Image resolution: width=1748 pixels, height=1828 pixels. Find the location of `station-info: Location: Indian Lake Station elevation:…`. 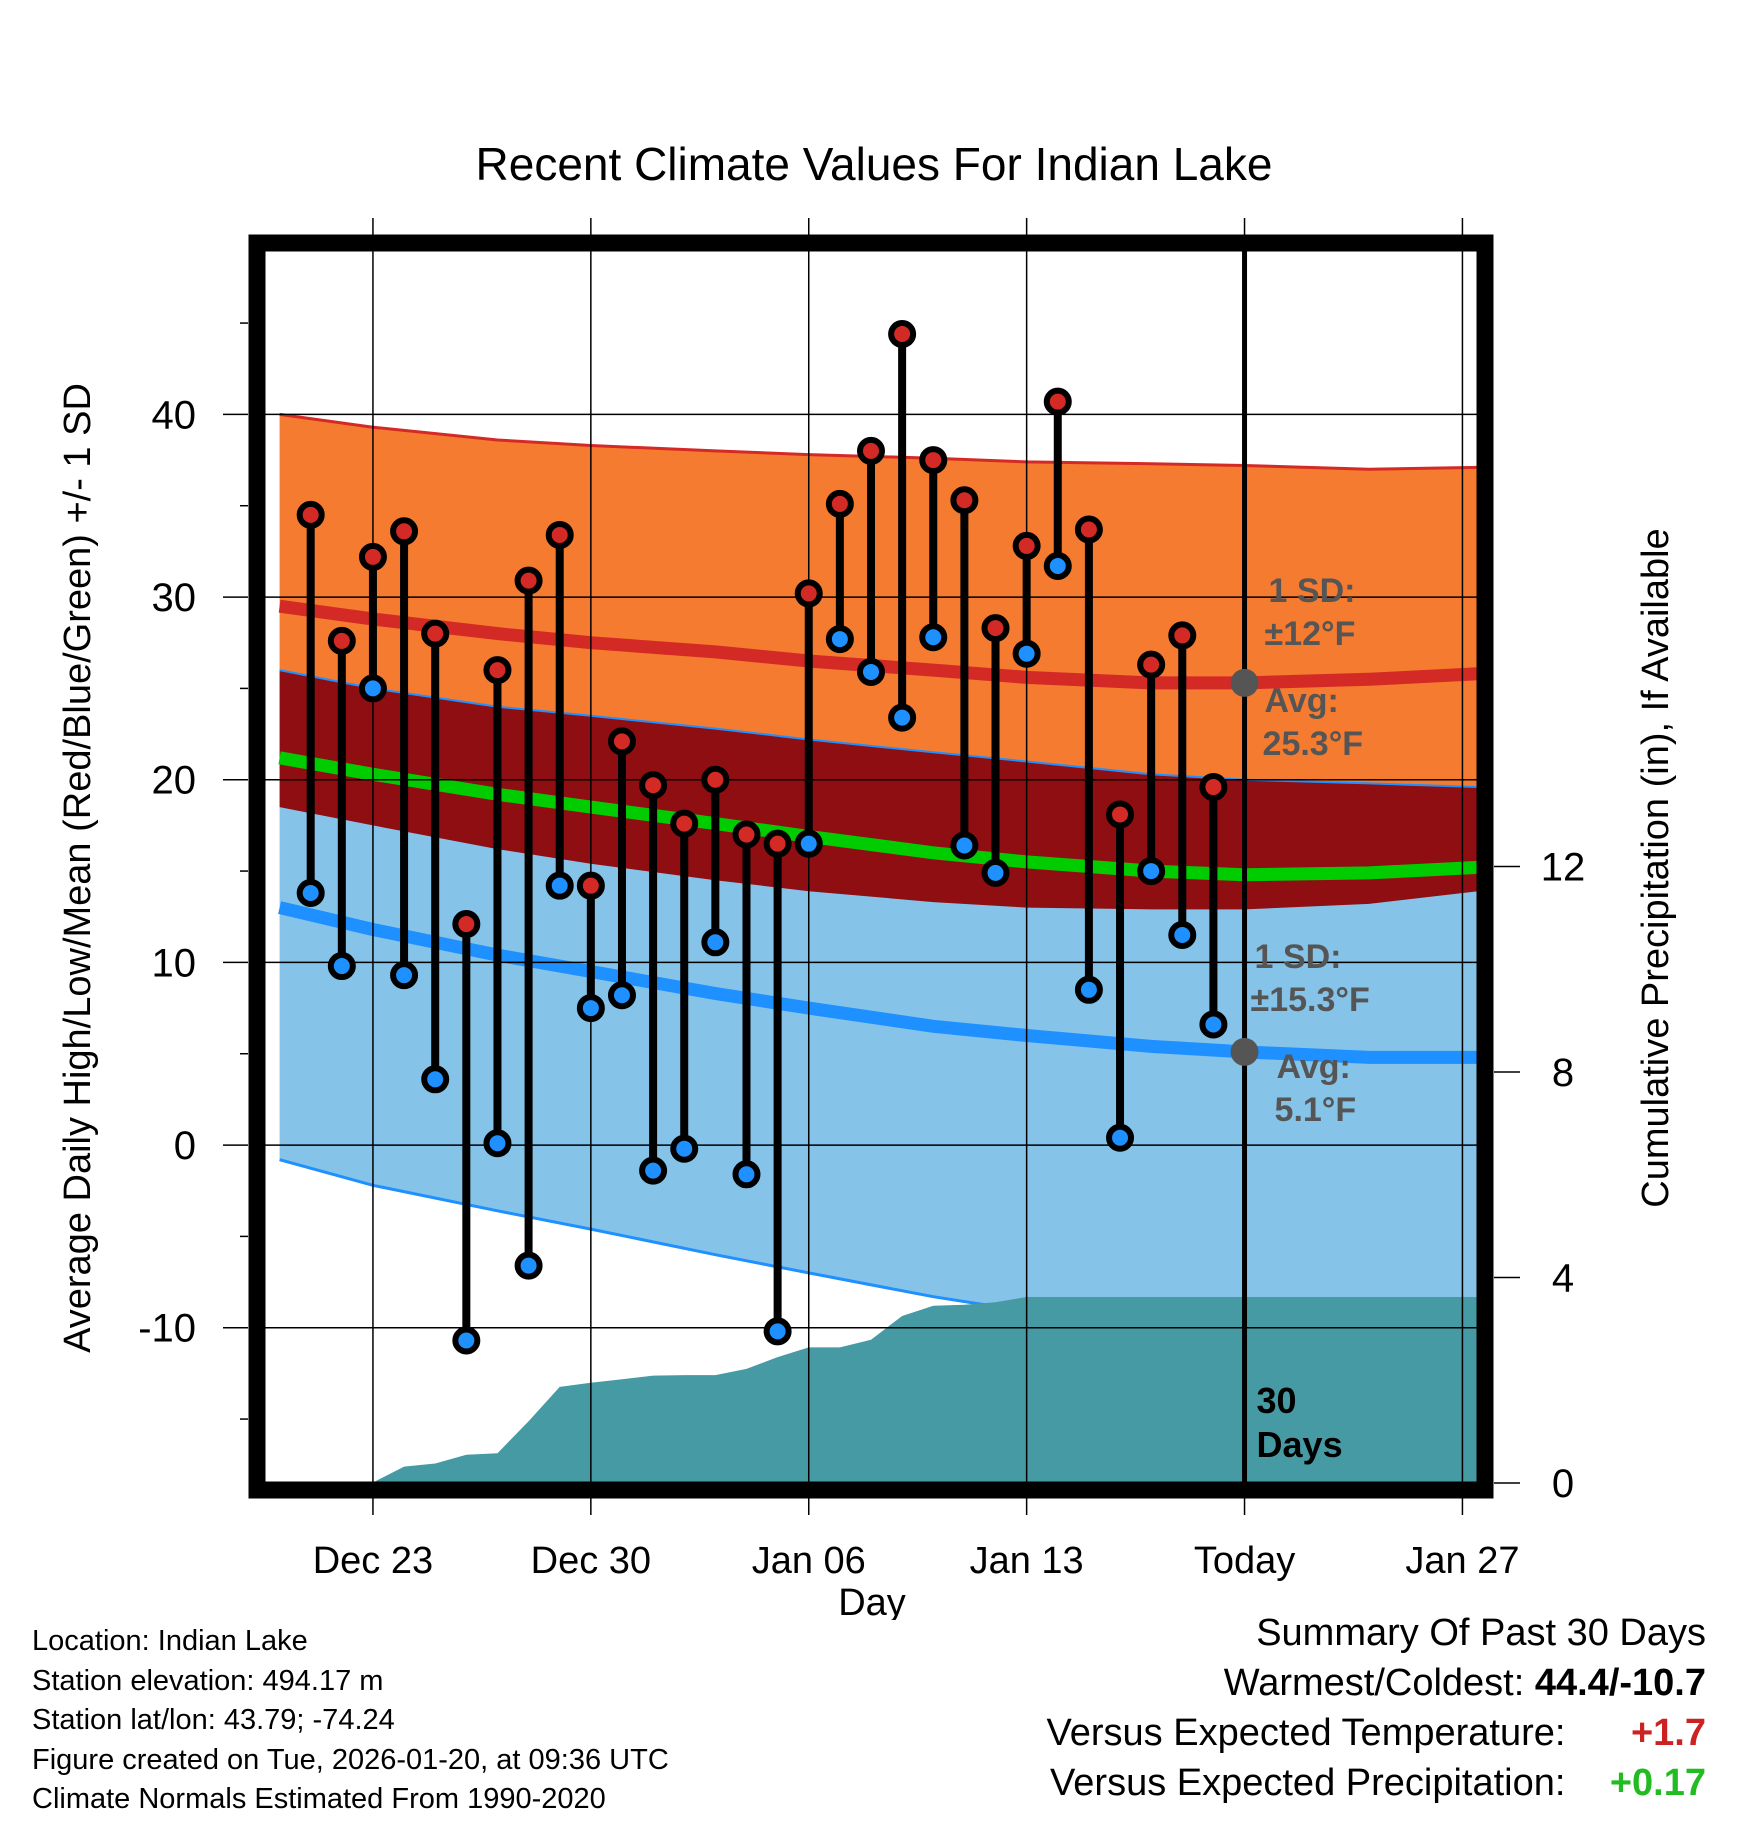

station-info: Location: Indian Lake Station elevation:… is located at coordinates (350, 1721).